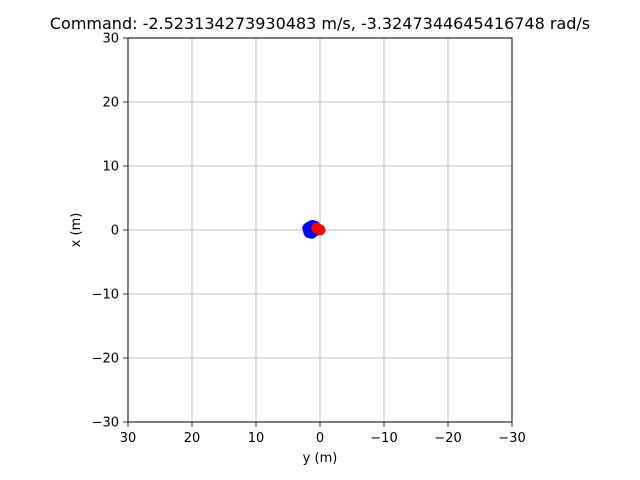  I want to click on y-tick-label: −20, so click(105, 359).